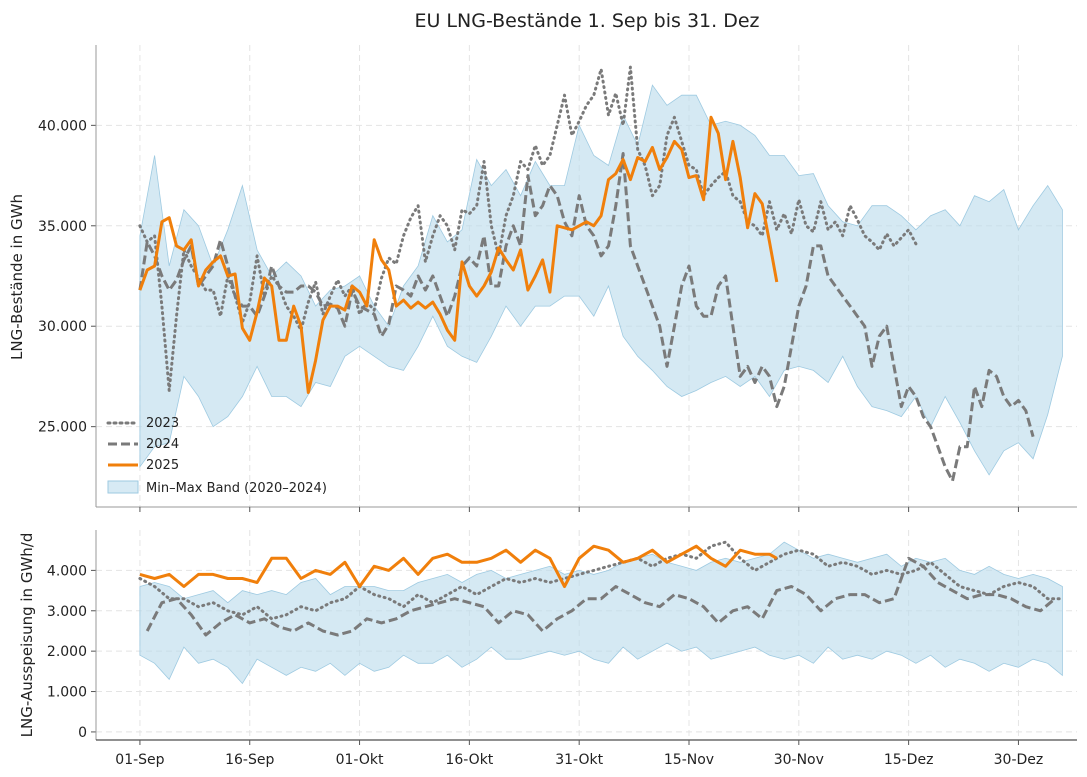  I want to click on chart-title: EU LNG-Bestände 1. Sep bis 31. Dez, so click(586, 21).